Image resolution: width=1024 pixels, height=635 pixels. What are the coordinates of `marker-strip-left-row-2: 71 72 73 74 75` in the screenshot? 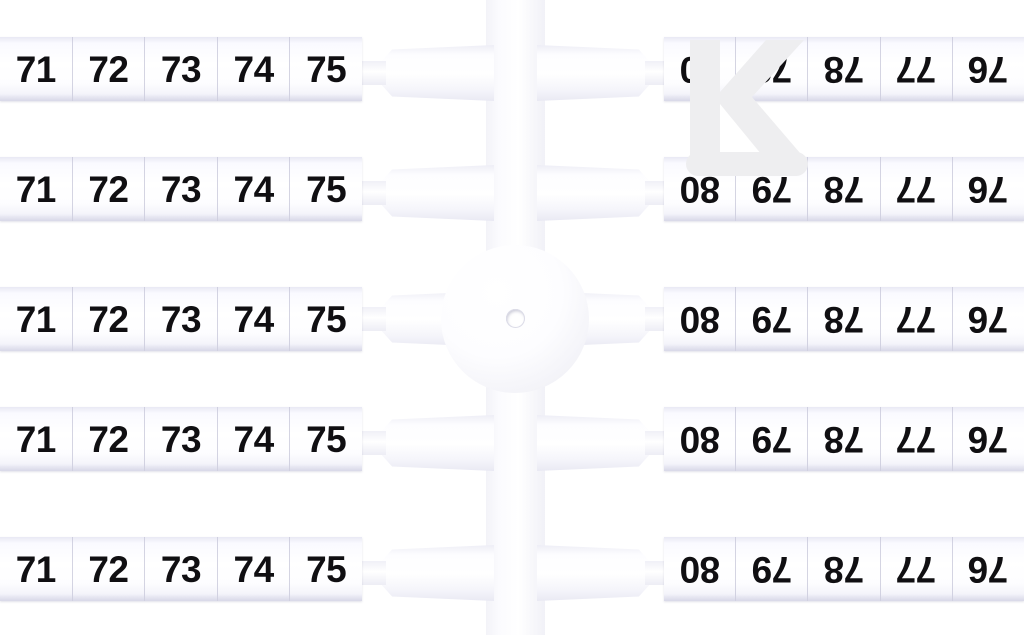 It's located at (181, 189).